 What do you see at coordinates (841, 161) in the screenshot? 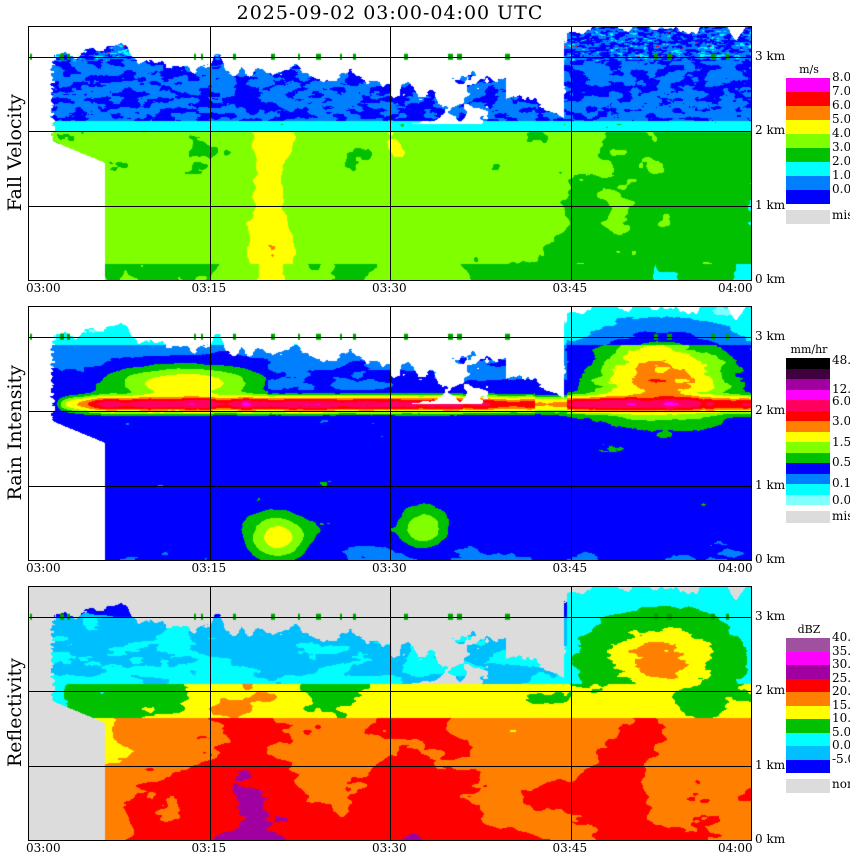
I see `colorbar-tick-label: 2.0` at bounding box center [841, 161].